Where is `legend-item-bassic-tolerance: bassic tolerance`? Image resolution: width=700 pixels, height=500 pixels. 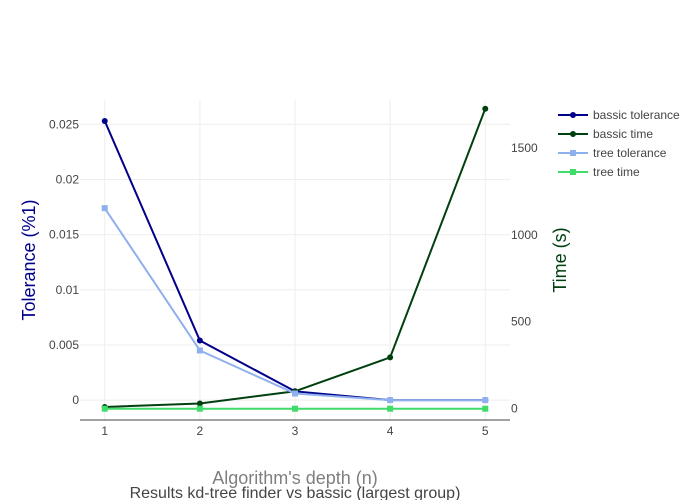
legend-item-bassic-tolerance: bassic tolerance is located at coordinates (619, 115).